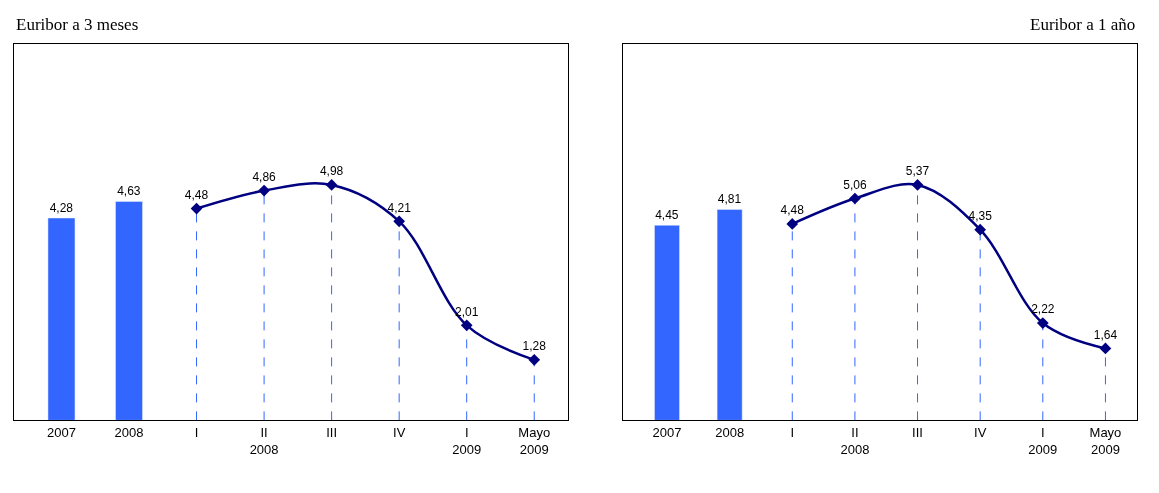 The height and width of the screenshot is (493, 1159). I want to click on data-label: 5,06, so click(855, 184).